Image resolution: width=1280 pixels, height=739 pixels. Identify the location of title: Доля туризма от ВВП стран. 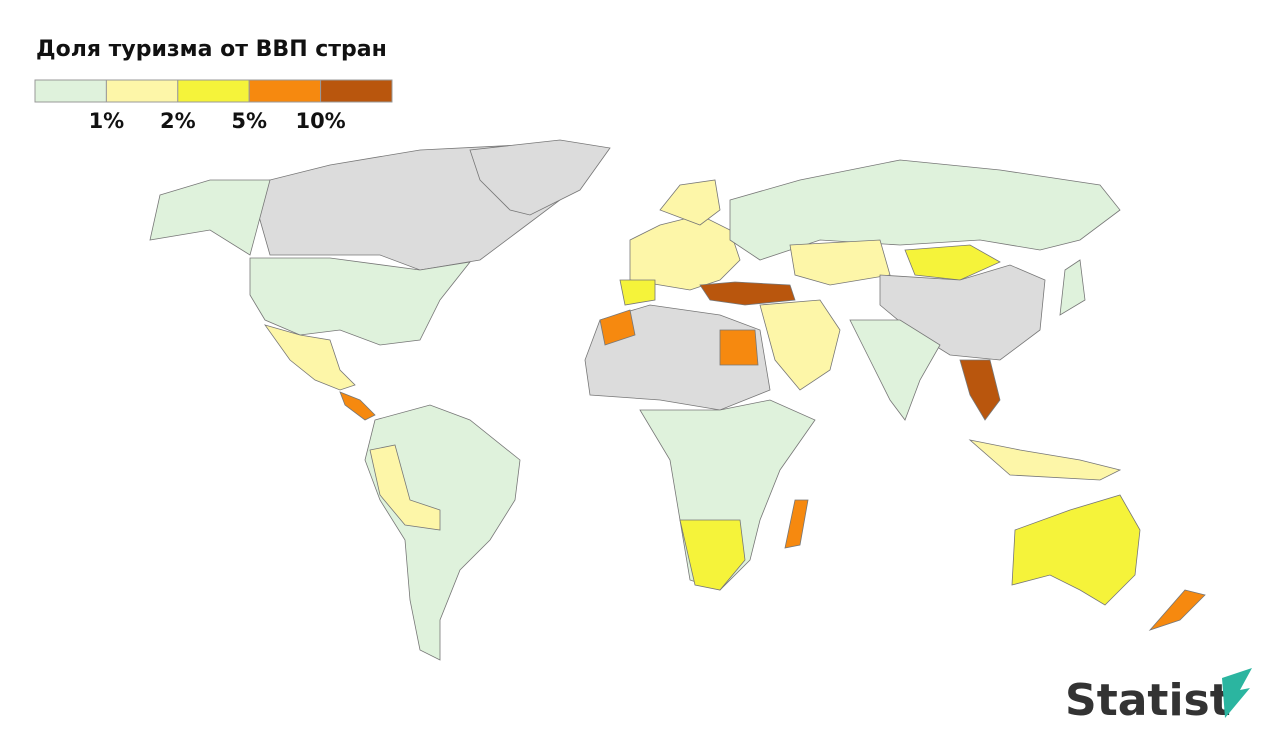
(211, 49).